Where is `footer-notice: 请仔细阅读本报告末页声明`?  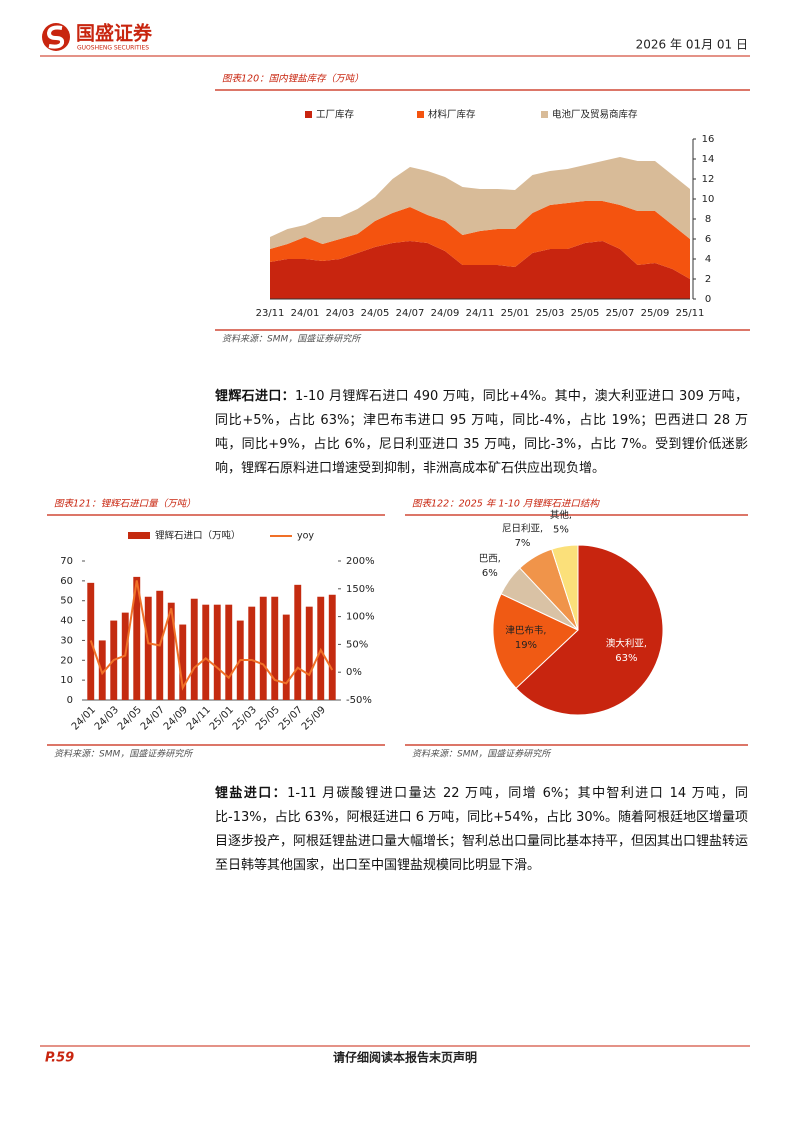
footer-notice: 请仔细阅读本报告末页声明 is located at coordinates (405, 1057).